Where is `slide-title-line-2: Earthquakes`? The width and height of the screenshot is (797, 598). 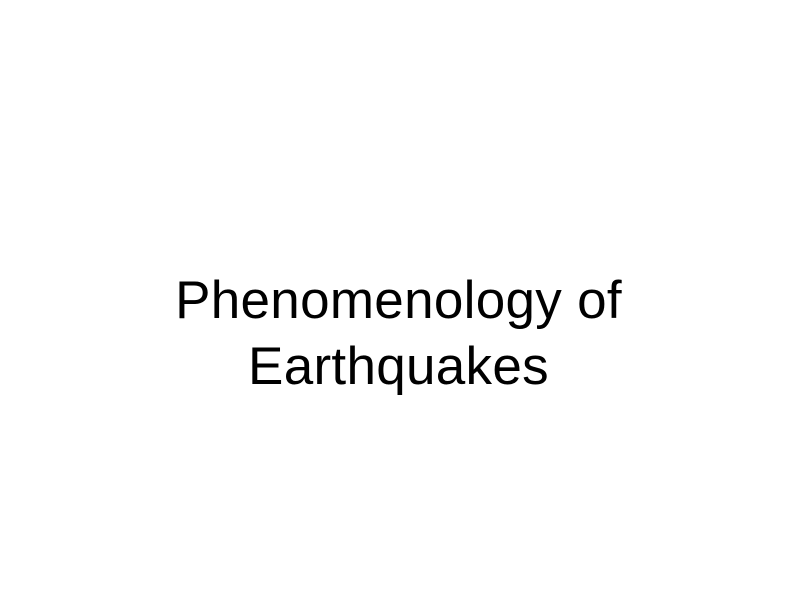
slide-title-line-2: Earthquakes is located at coordinates (398, 366).